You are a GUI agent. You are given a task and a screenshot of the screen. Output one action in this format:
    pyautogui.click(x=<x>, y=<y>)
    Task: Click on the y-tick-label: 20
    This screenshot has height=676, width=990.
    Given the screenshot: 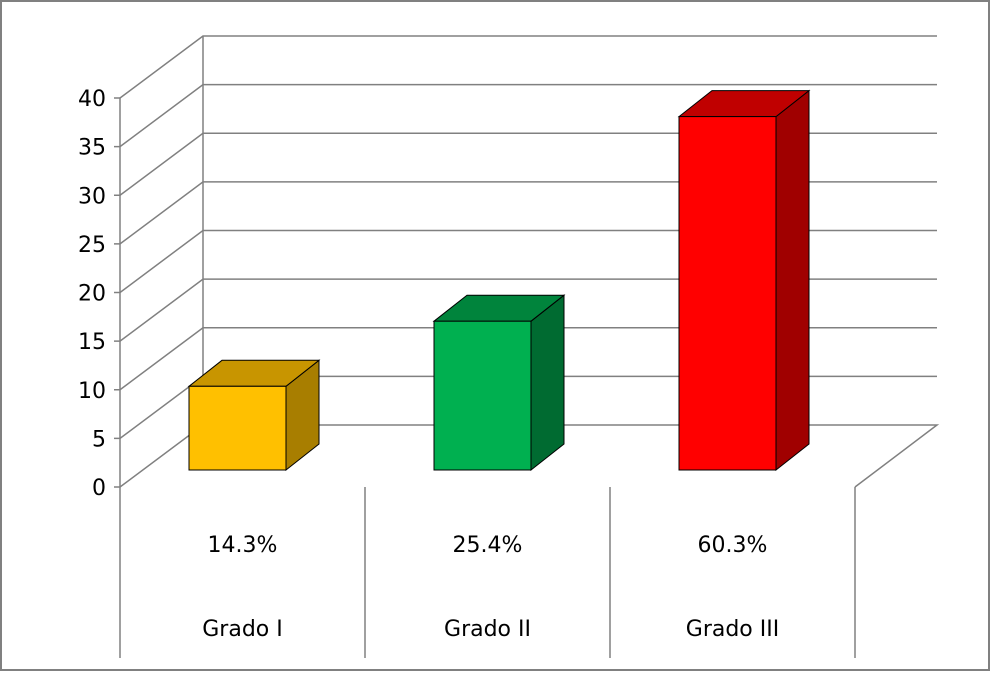 What is the action you would take?
    pyautogui.click(x=92, y=294)
    